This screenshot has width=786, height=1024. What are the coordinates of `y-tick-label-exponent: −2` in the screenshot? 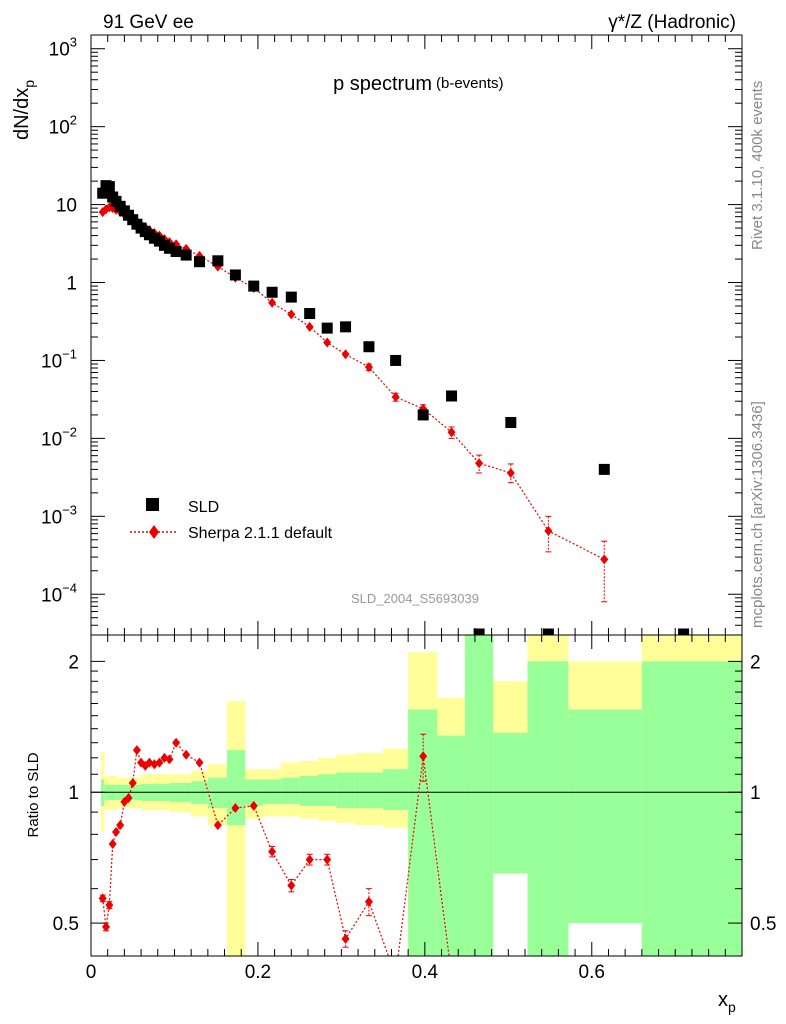 It's located at (69, 431).